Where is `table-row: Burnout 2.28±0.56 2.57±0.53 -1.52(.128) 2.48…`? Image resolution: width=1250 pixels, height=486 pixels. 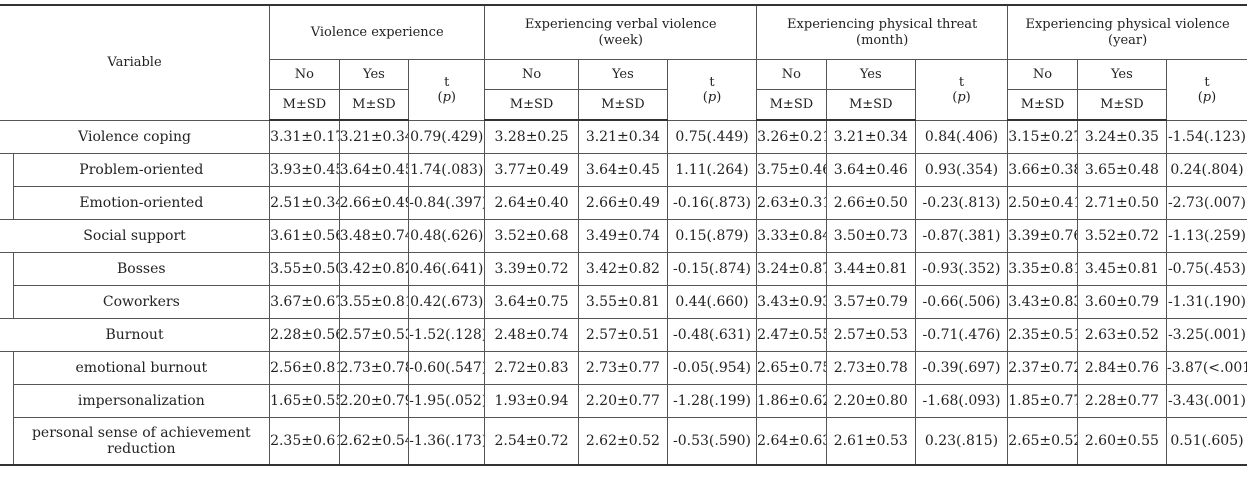 table-row: Burnout 2.28±0.56 2.57±0.53 -1.52(.128) 2.48… is located at coordinates (623, 334).